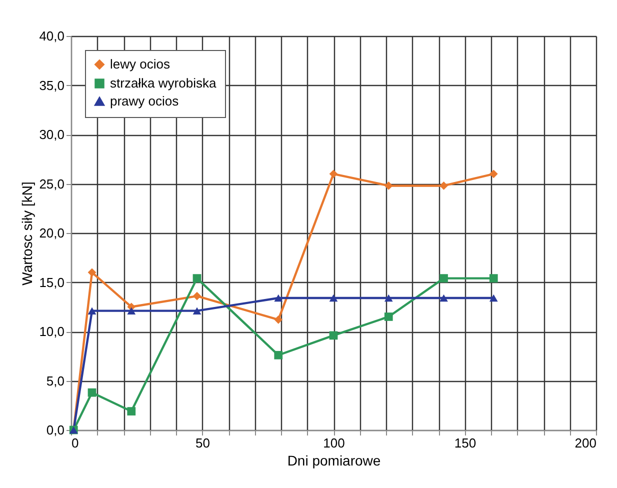 Image resolution: width=617 pixels, height=488 pixels. I want to click on y-tick-label: 0,0, so click(55, 430).